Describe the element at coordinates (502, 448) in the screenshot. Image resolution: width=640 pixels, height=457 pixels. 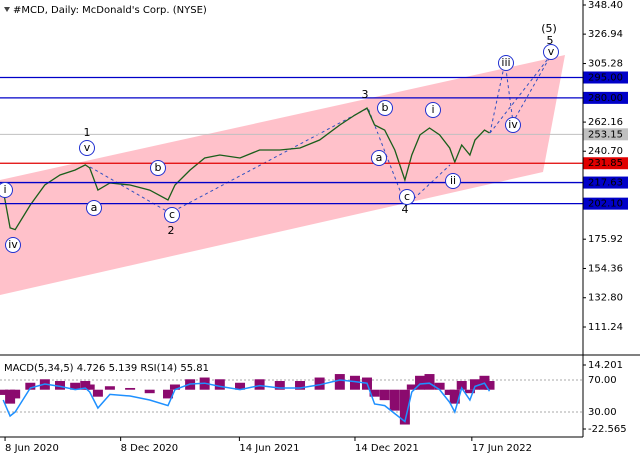
I see `x-tick-label: 17 Jun 2022` at that location.